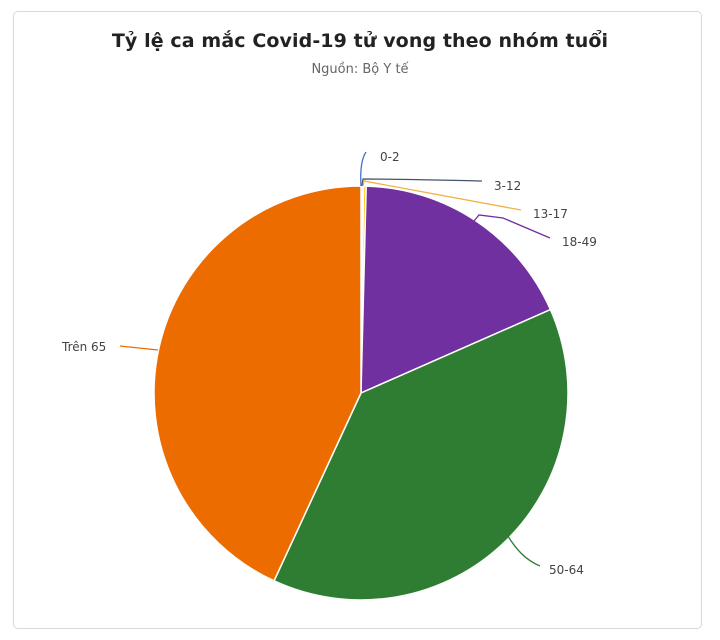  Describe the element at coordinates (507, 186) in the screenshot. I see `label-3-12: 3-12` at that location.